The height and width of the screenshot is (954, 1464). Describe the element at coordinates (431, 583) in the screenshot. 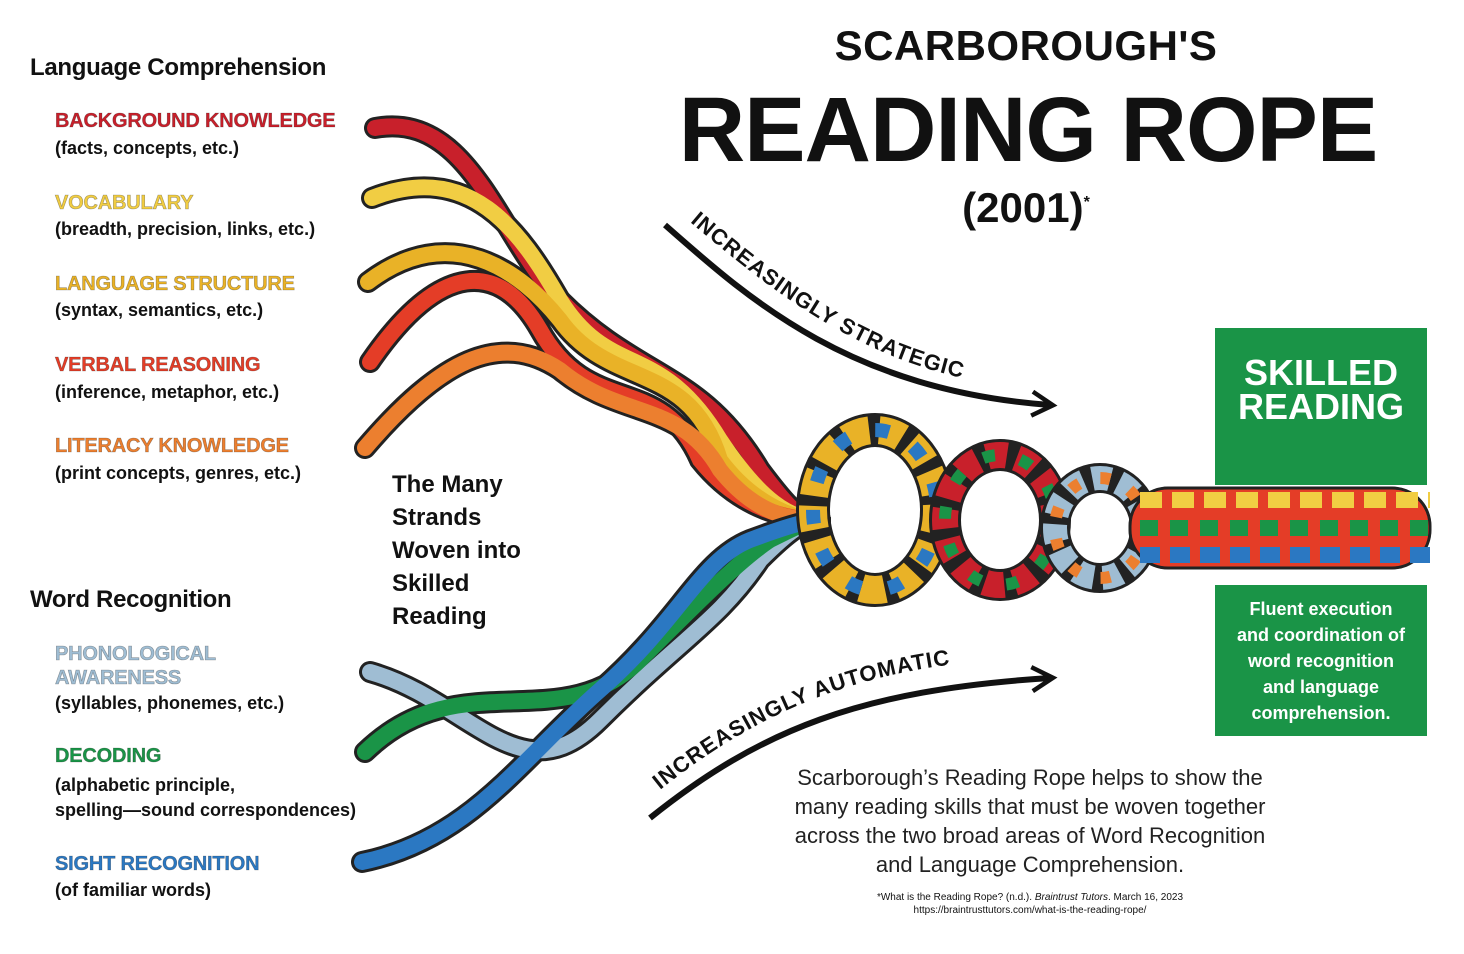

I see `many-line-4: Skilled` at that location.